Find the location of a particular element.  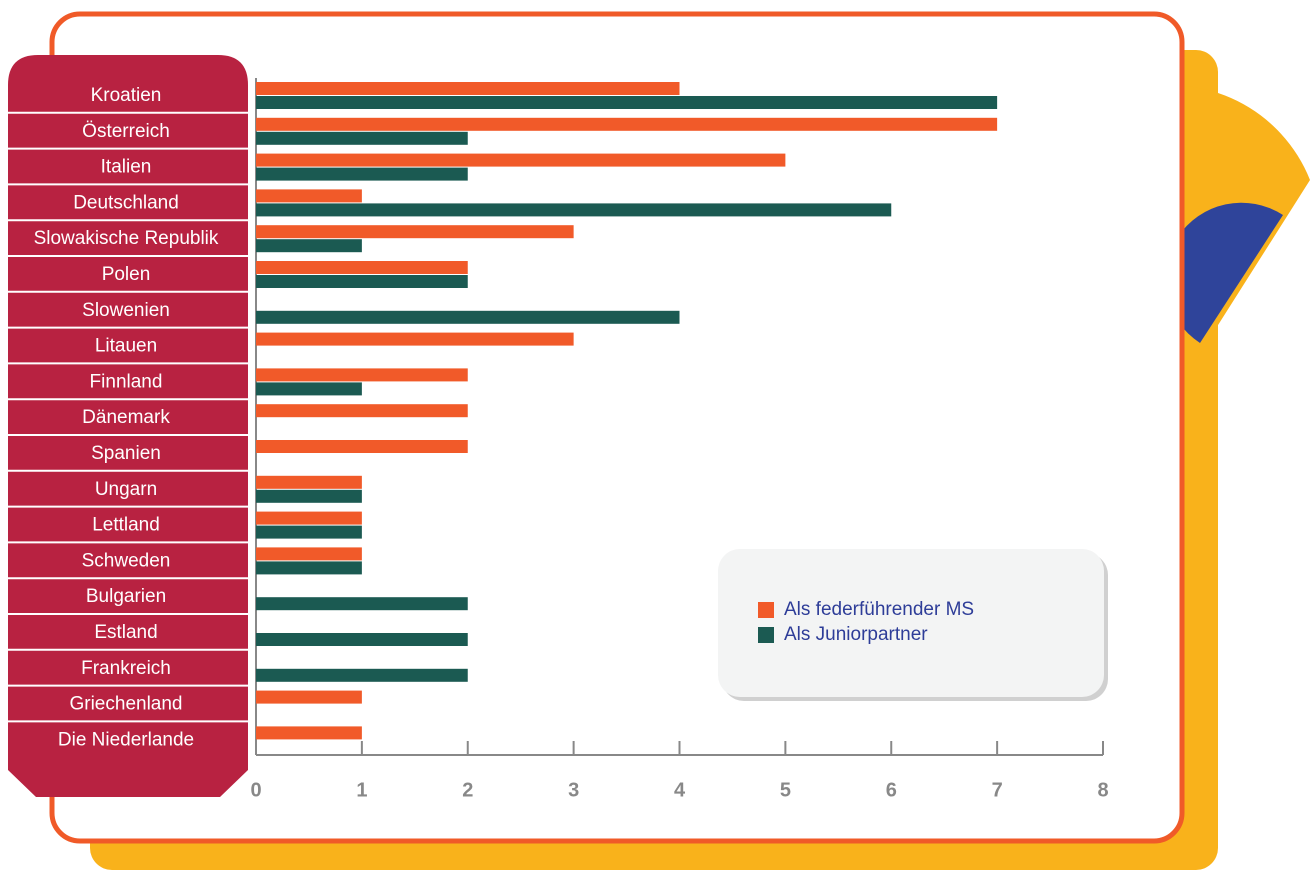

legend is located at coordinates (911, 623).